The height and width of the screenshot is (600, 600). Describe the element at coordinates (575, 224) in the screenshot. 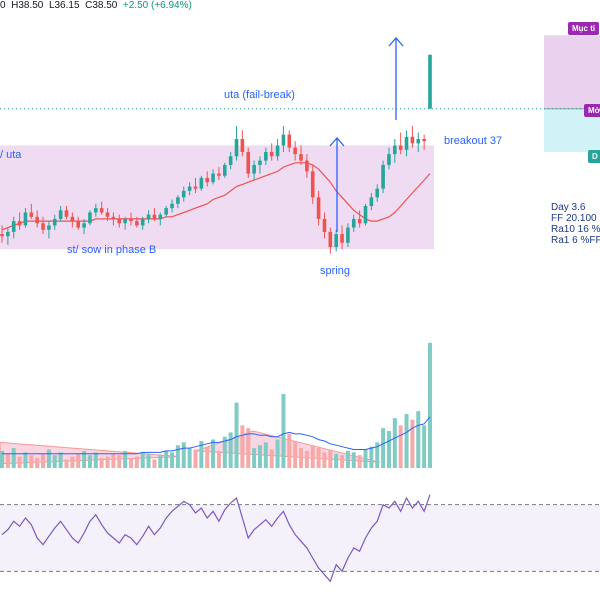

I see `info-panel: Day 3.6 FF 20.100 Ra10 16 % Ra1 6 %FF` at that location.